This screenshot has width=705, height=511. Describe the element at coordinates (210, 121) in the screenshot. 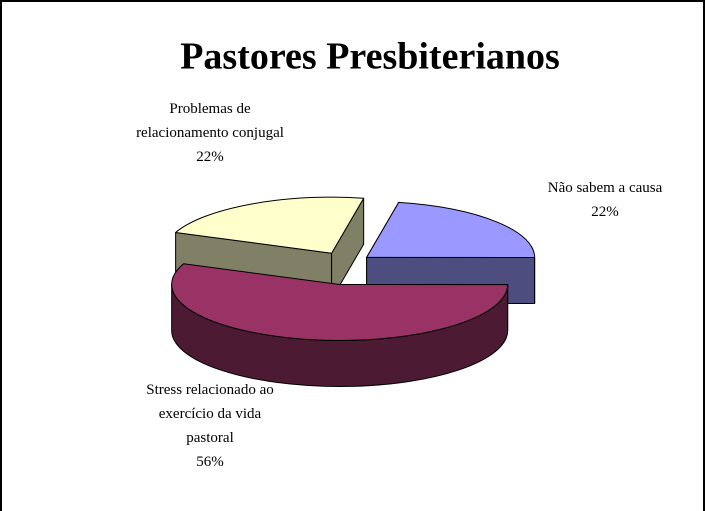

I see `category-label: Problemas de relacionamento conjugal` at that location.